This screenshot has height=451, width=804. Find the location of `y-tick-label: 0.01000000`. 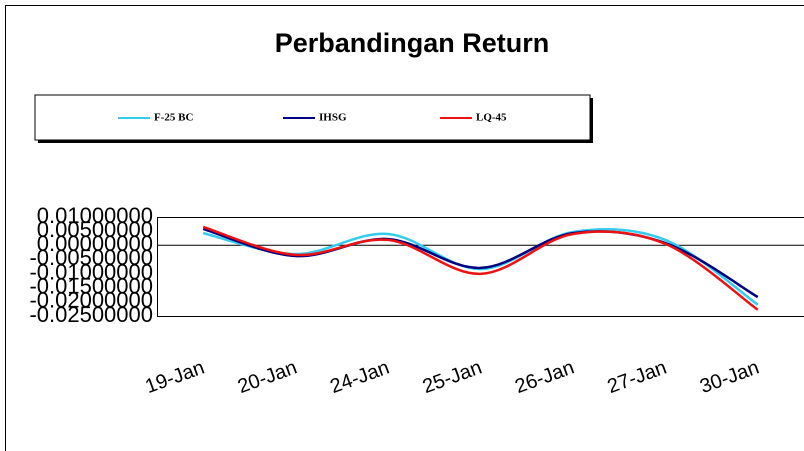

y-tick-label: 0.01000000 is located at coordinates (95, 215).